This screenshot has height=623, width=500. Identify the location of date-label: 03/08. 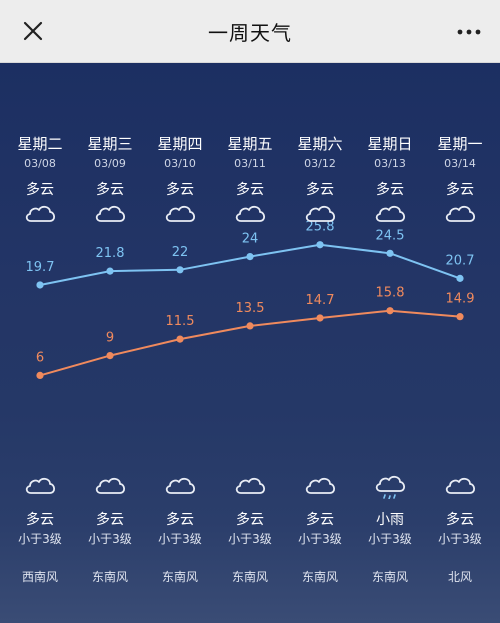
(40, 163).